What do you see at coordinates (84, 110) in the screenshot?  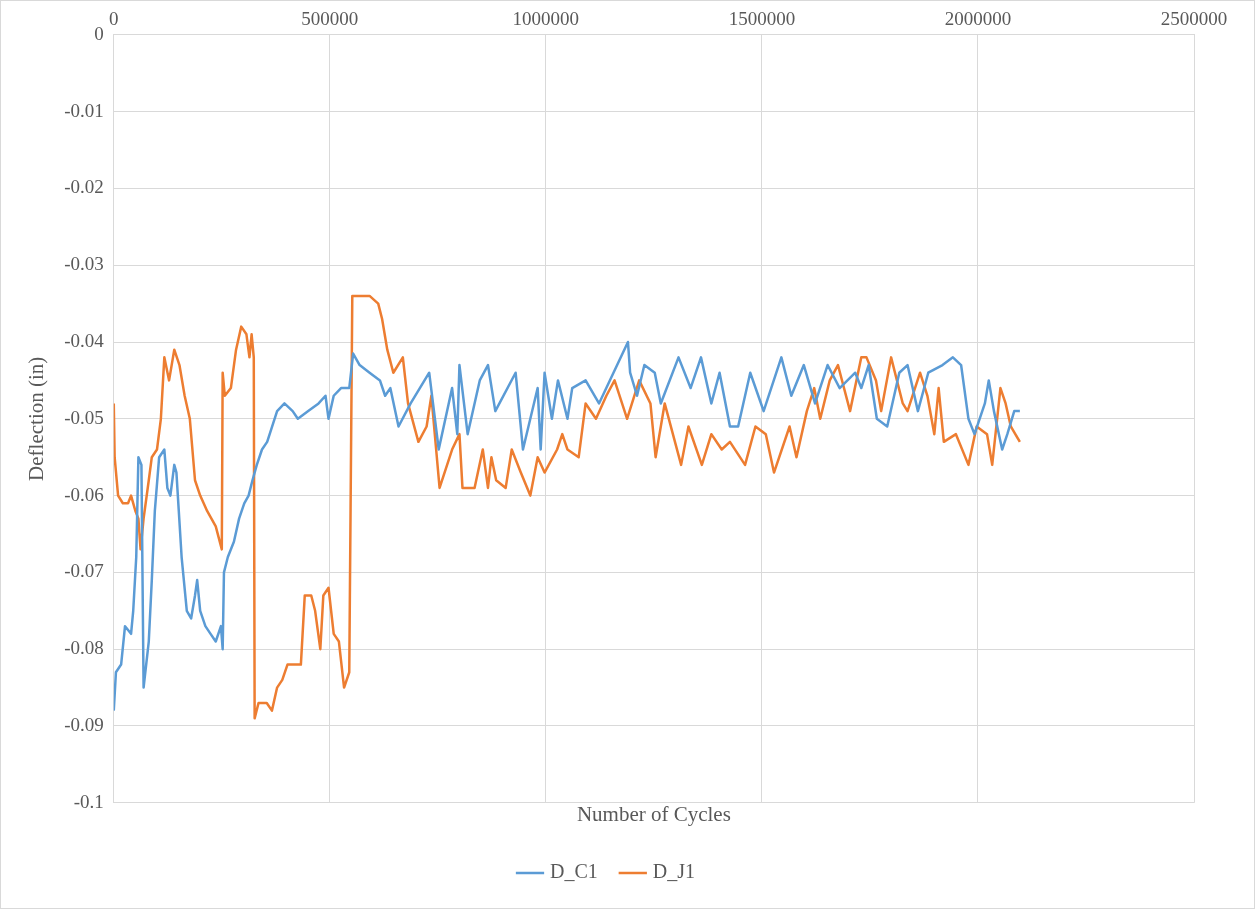 I see `y-tick-label: -0.01` at bounding box center [84, 110].